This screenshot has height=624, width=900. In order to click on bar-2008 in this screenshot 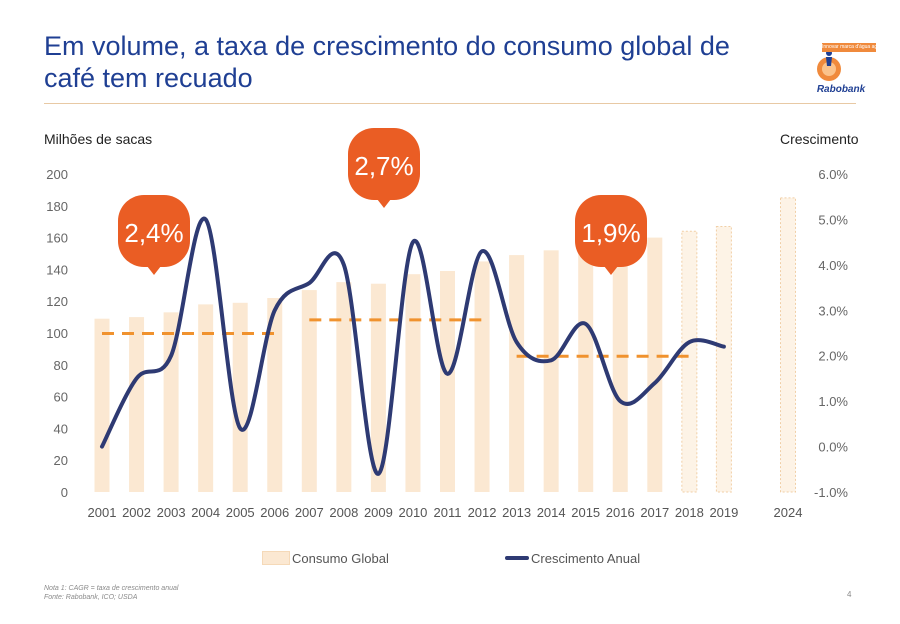, I will do `click(344, 387)`.